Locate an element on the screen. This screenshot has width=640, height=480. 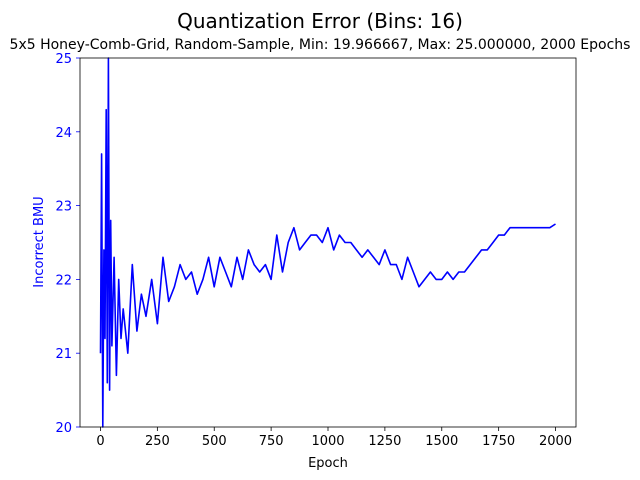
x-tick-label-1000: 1000 is located at coordinates (327, 441).